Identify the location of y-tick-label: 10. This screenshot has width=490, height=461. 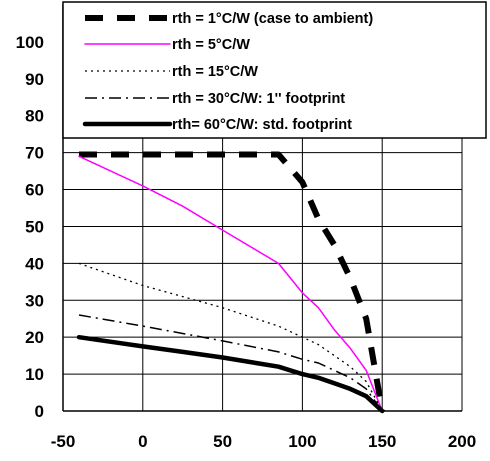
(34, 374).